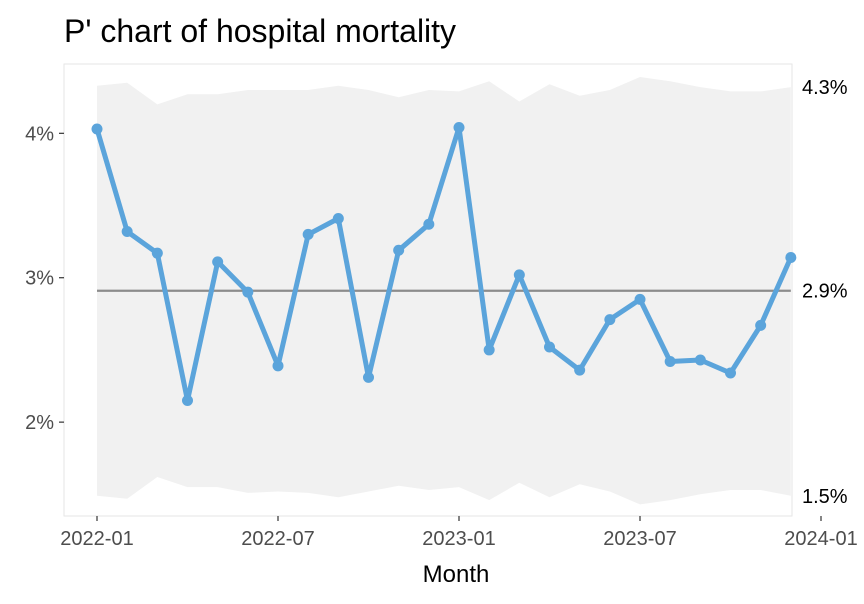 The width and height of the screenshot is (864, 604). Describe the element at coordinates (825, 497) in the screenshot. I see `lower-limit-label: 1.5%` at that location.